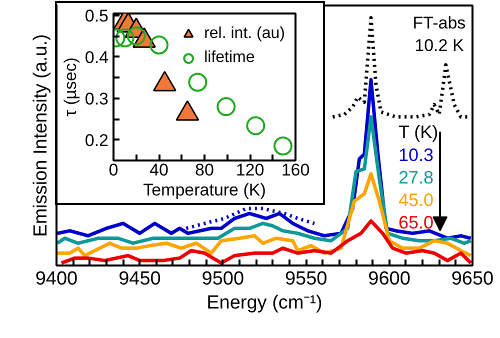 The height and width of the screenshot is (338, 500). I want to click on y-axis-title: τ (µsec), so click(70, 87).